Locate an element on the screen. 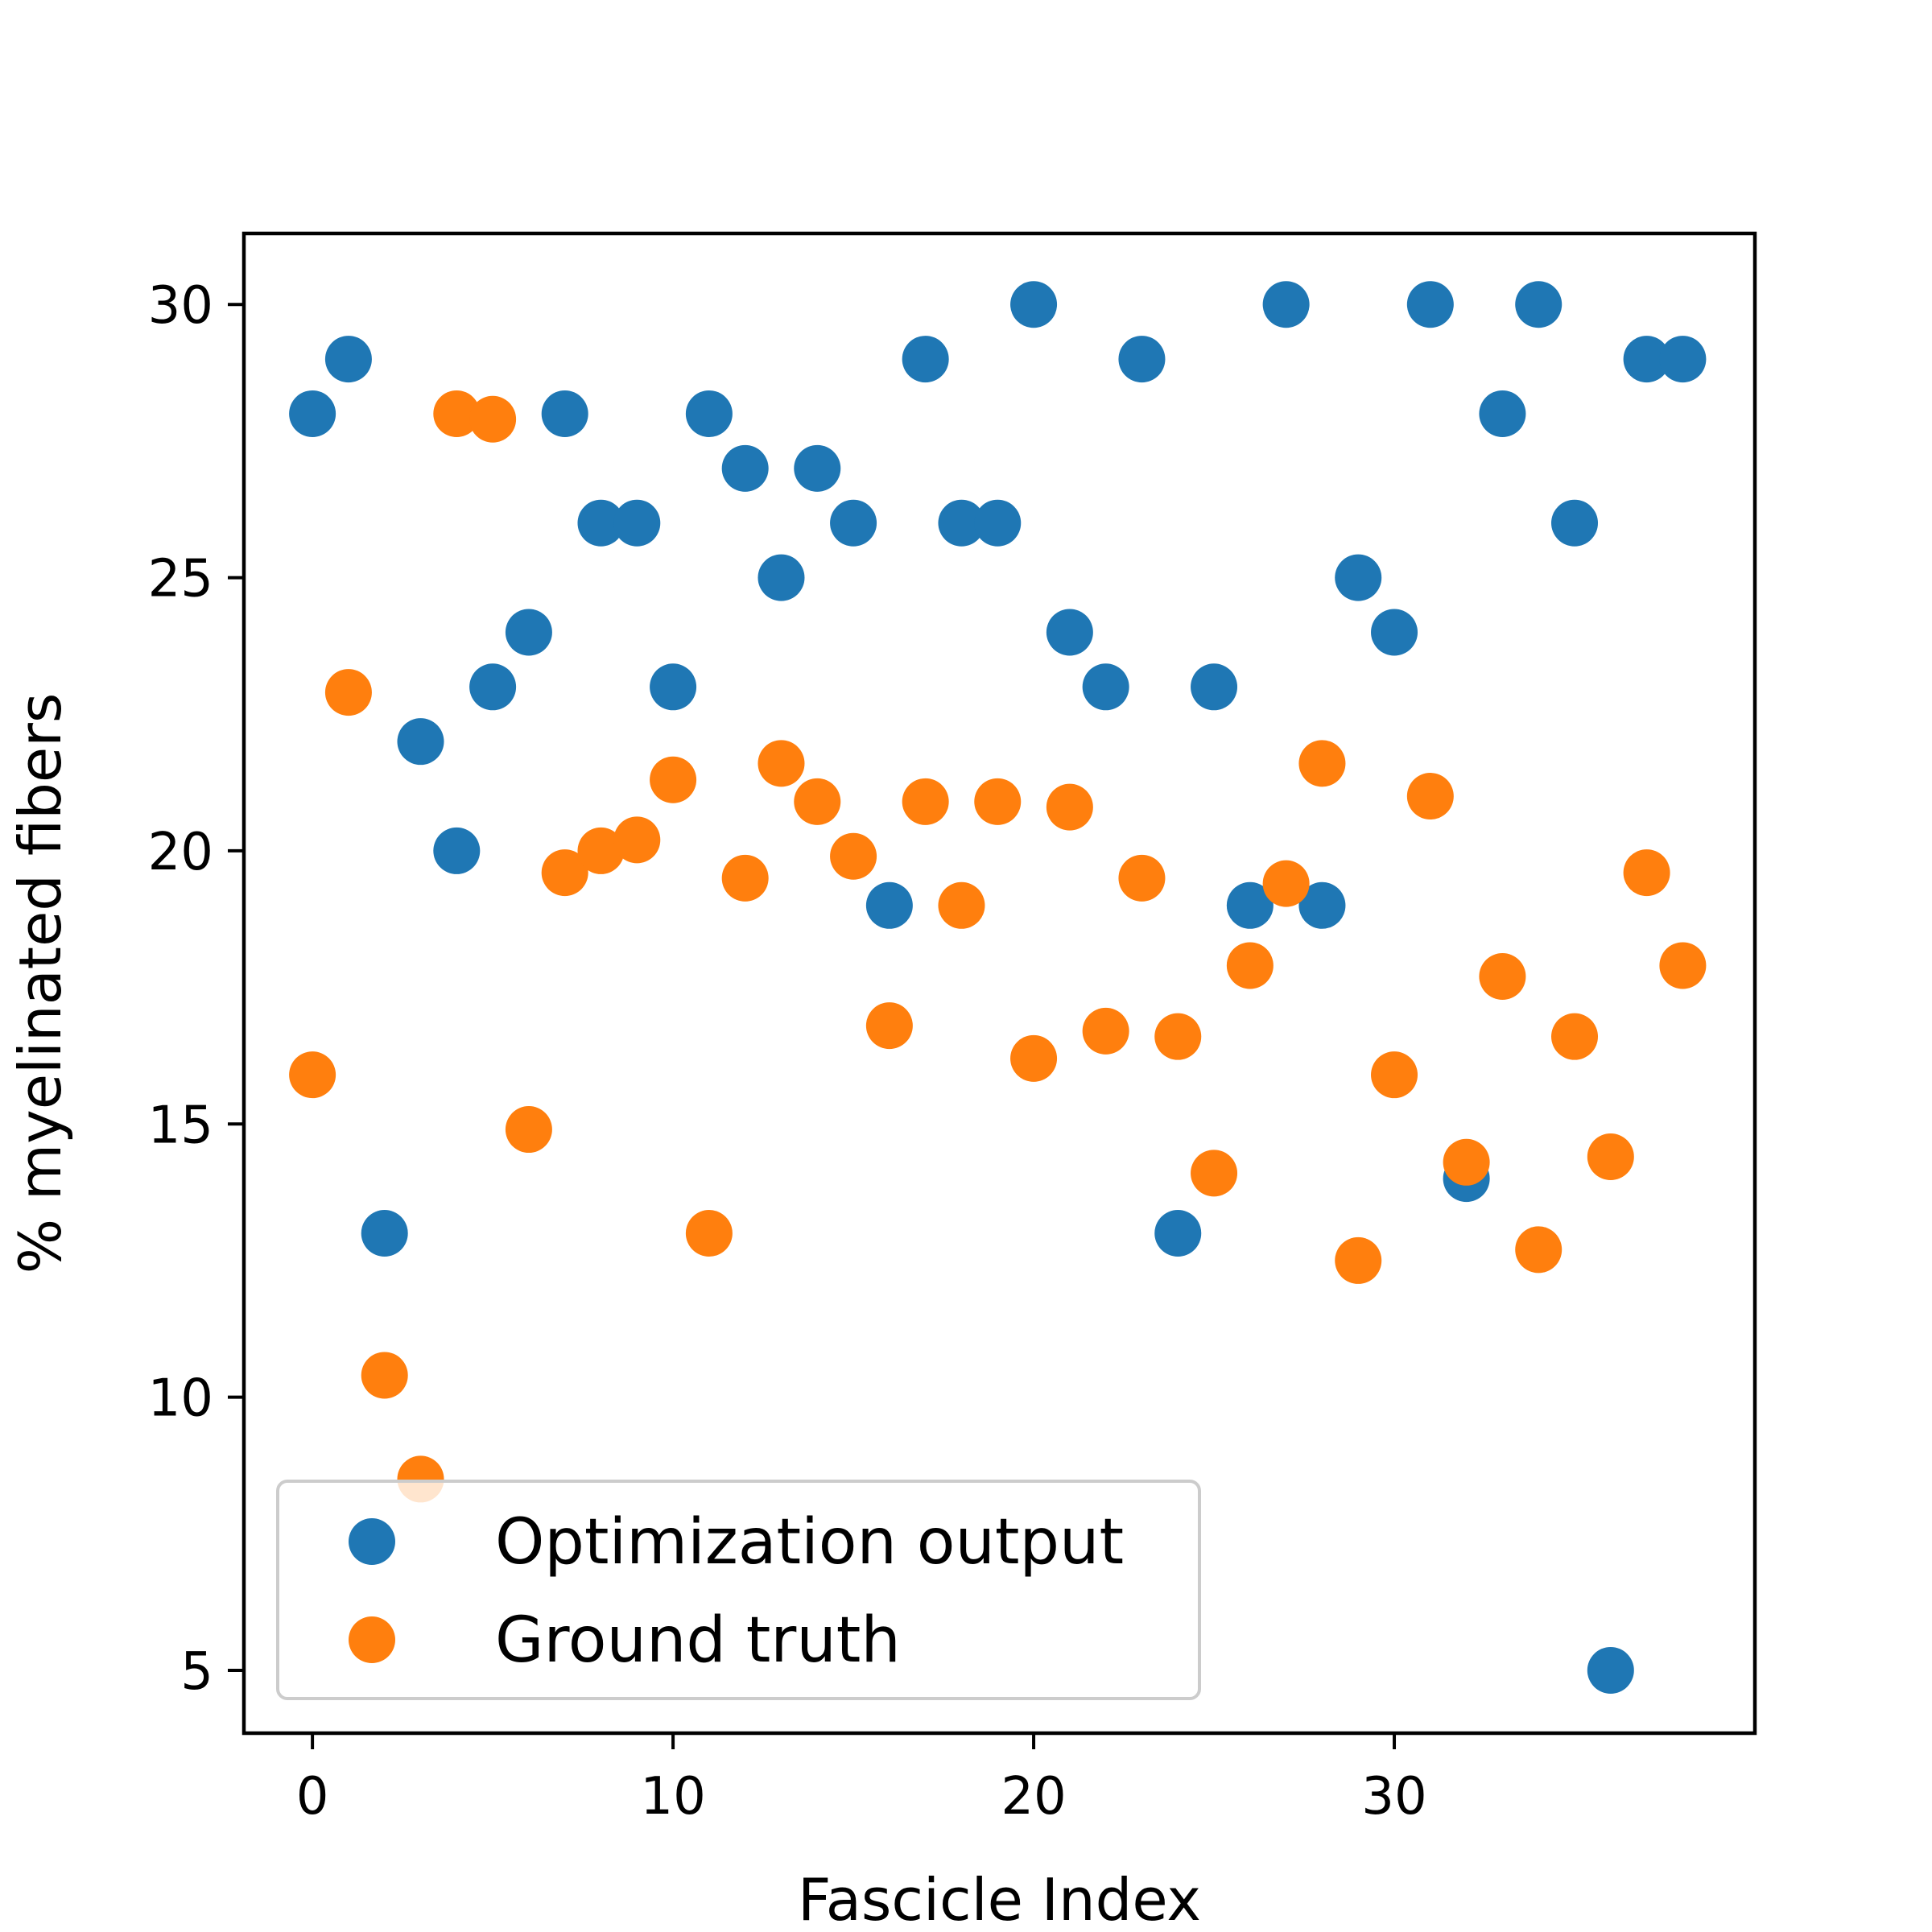 The height and width of the screenshot is (1932, 1932). y-tick-label: 25 is located at coordinates (180, 579).